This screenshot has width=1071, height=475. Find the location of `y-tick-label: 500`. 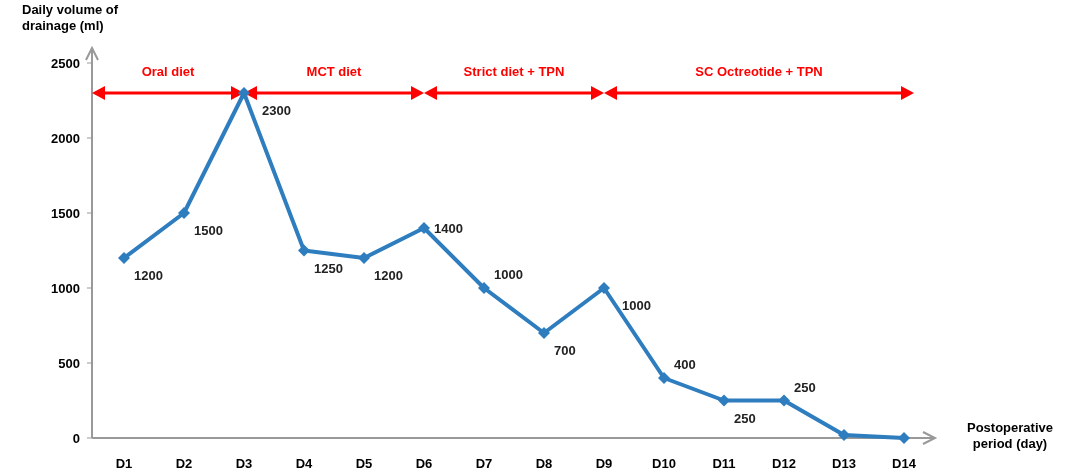

y-tick-label: 500 is located at coordinates (69, 363).